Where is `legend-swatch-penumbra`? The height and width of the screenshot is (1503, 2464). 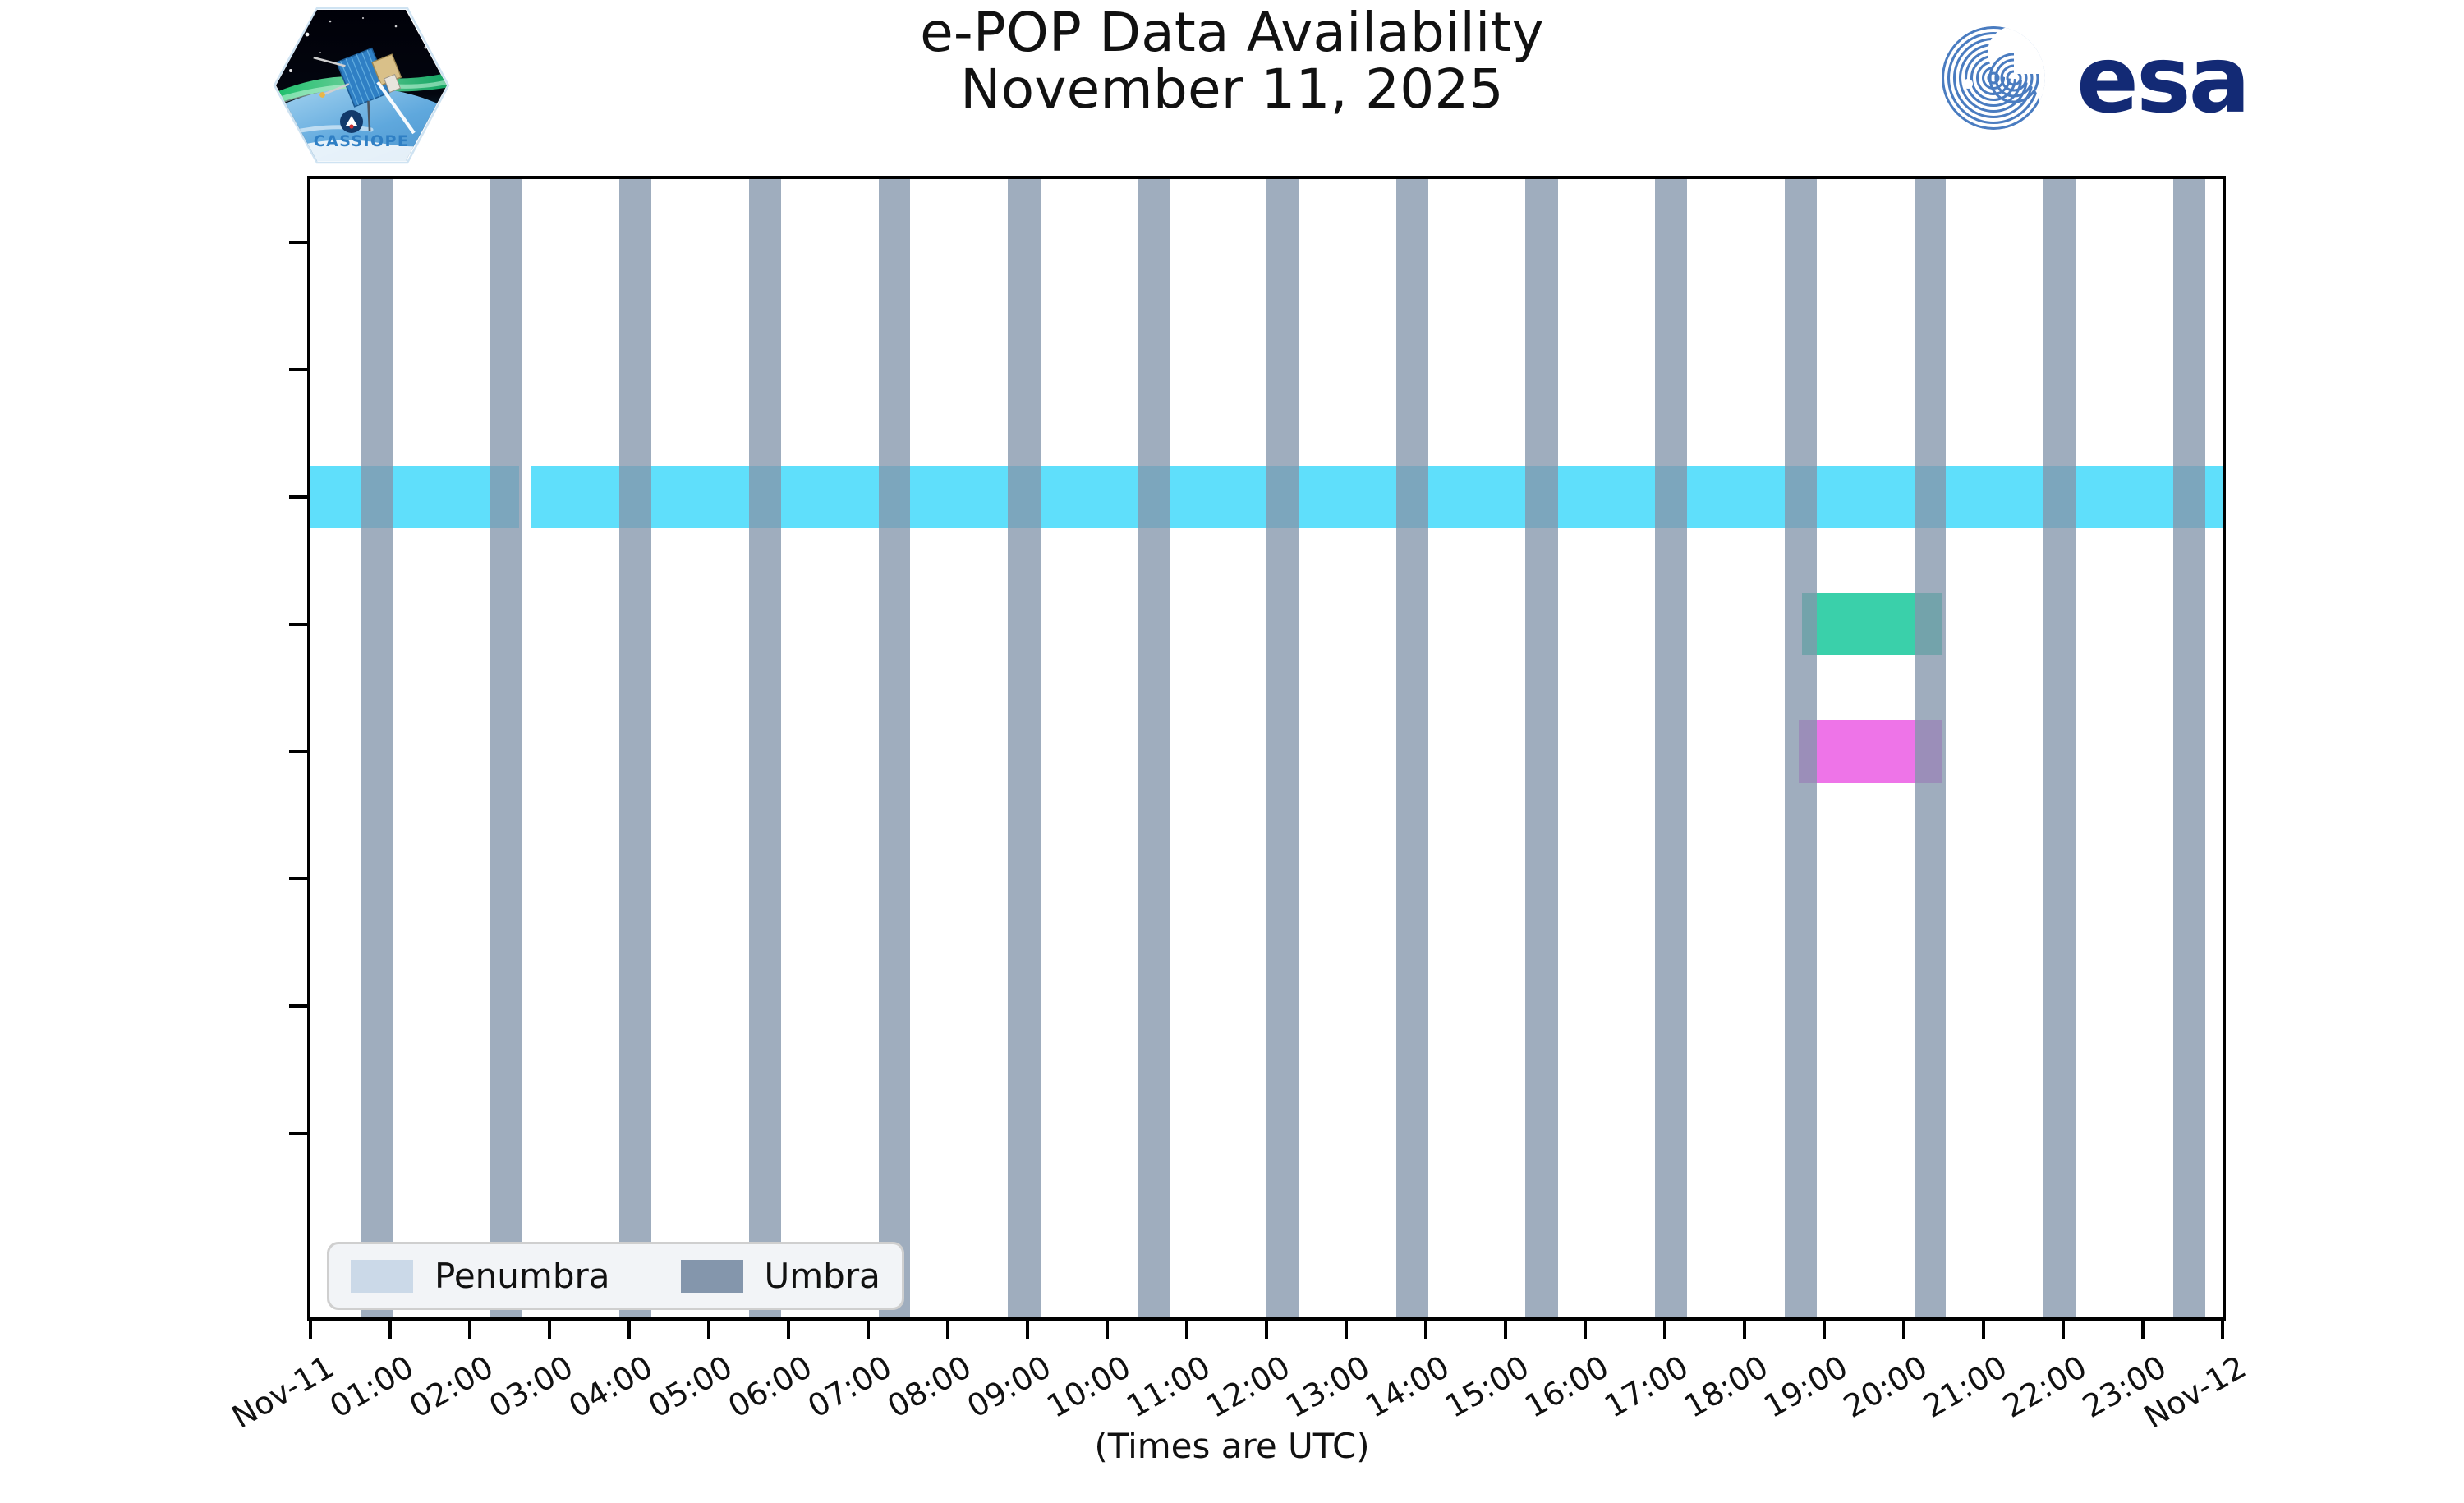
legend-swatch-penumbra is located at coordinates (382, 1276).